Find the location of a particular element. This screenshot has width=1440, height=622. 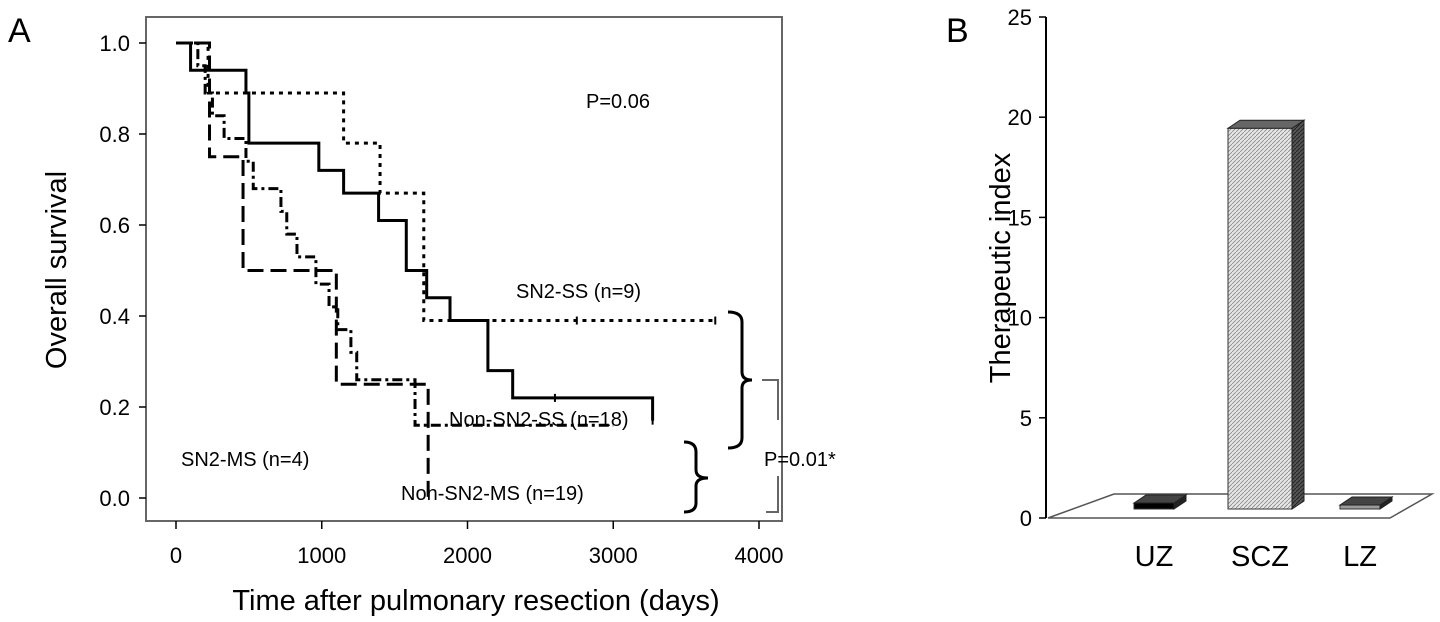

bar-top-scz is located at coordinates (1266, 124).